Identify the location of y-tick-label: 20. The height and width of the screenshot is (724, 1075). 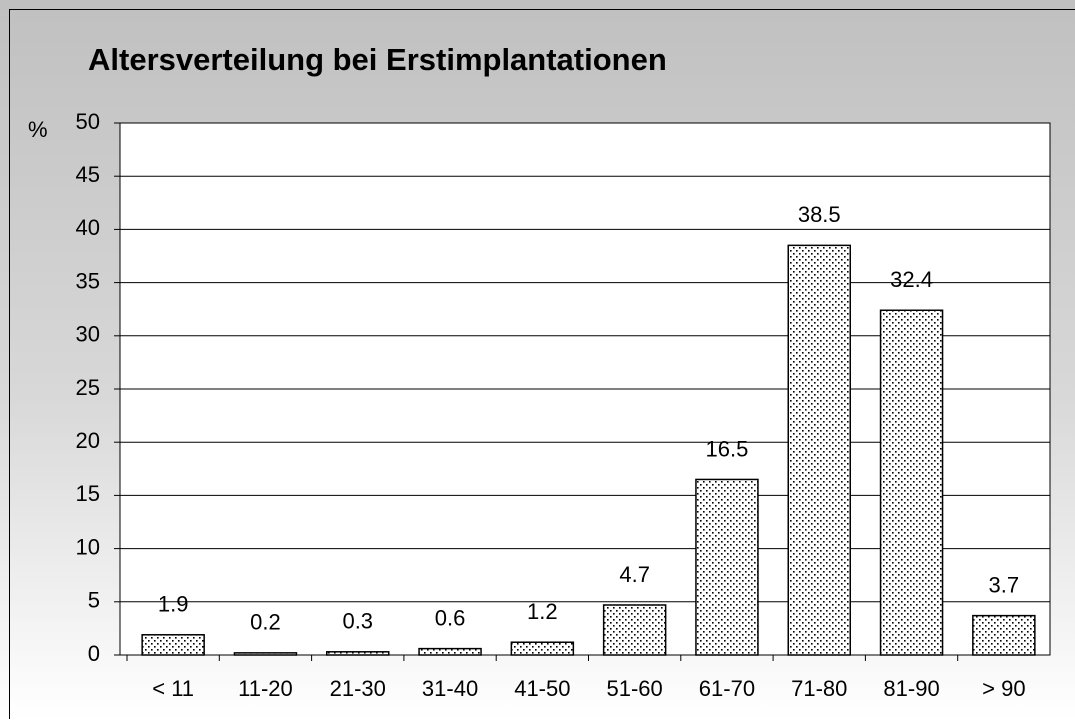
(88, 440).